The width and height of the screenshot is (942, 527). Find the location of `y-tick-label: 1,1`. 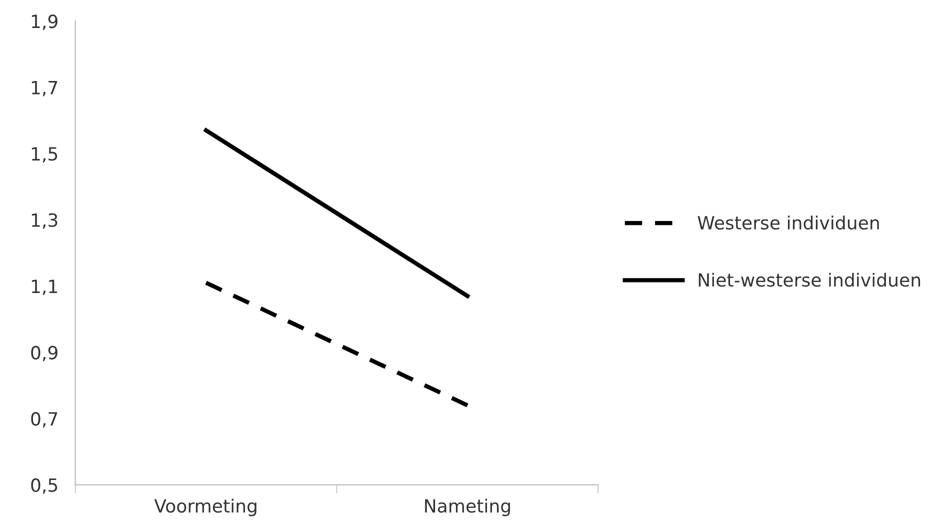

y-tick-label: 1,1 is located at coordinates (45, 288).